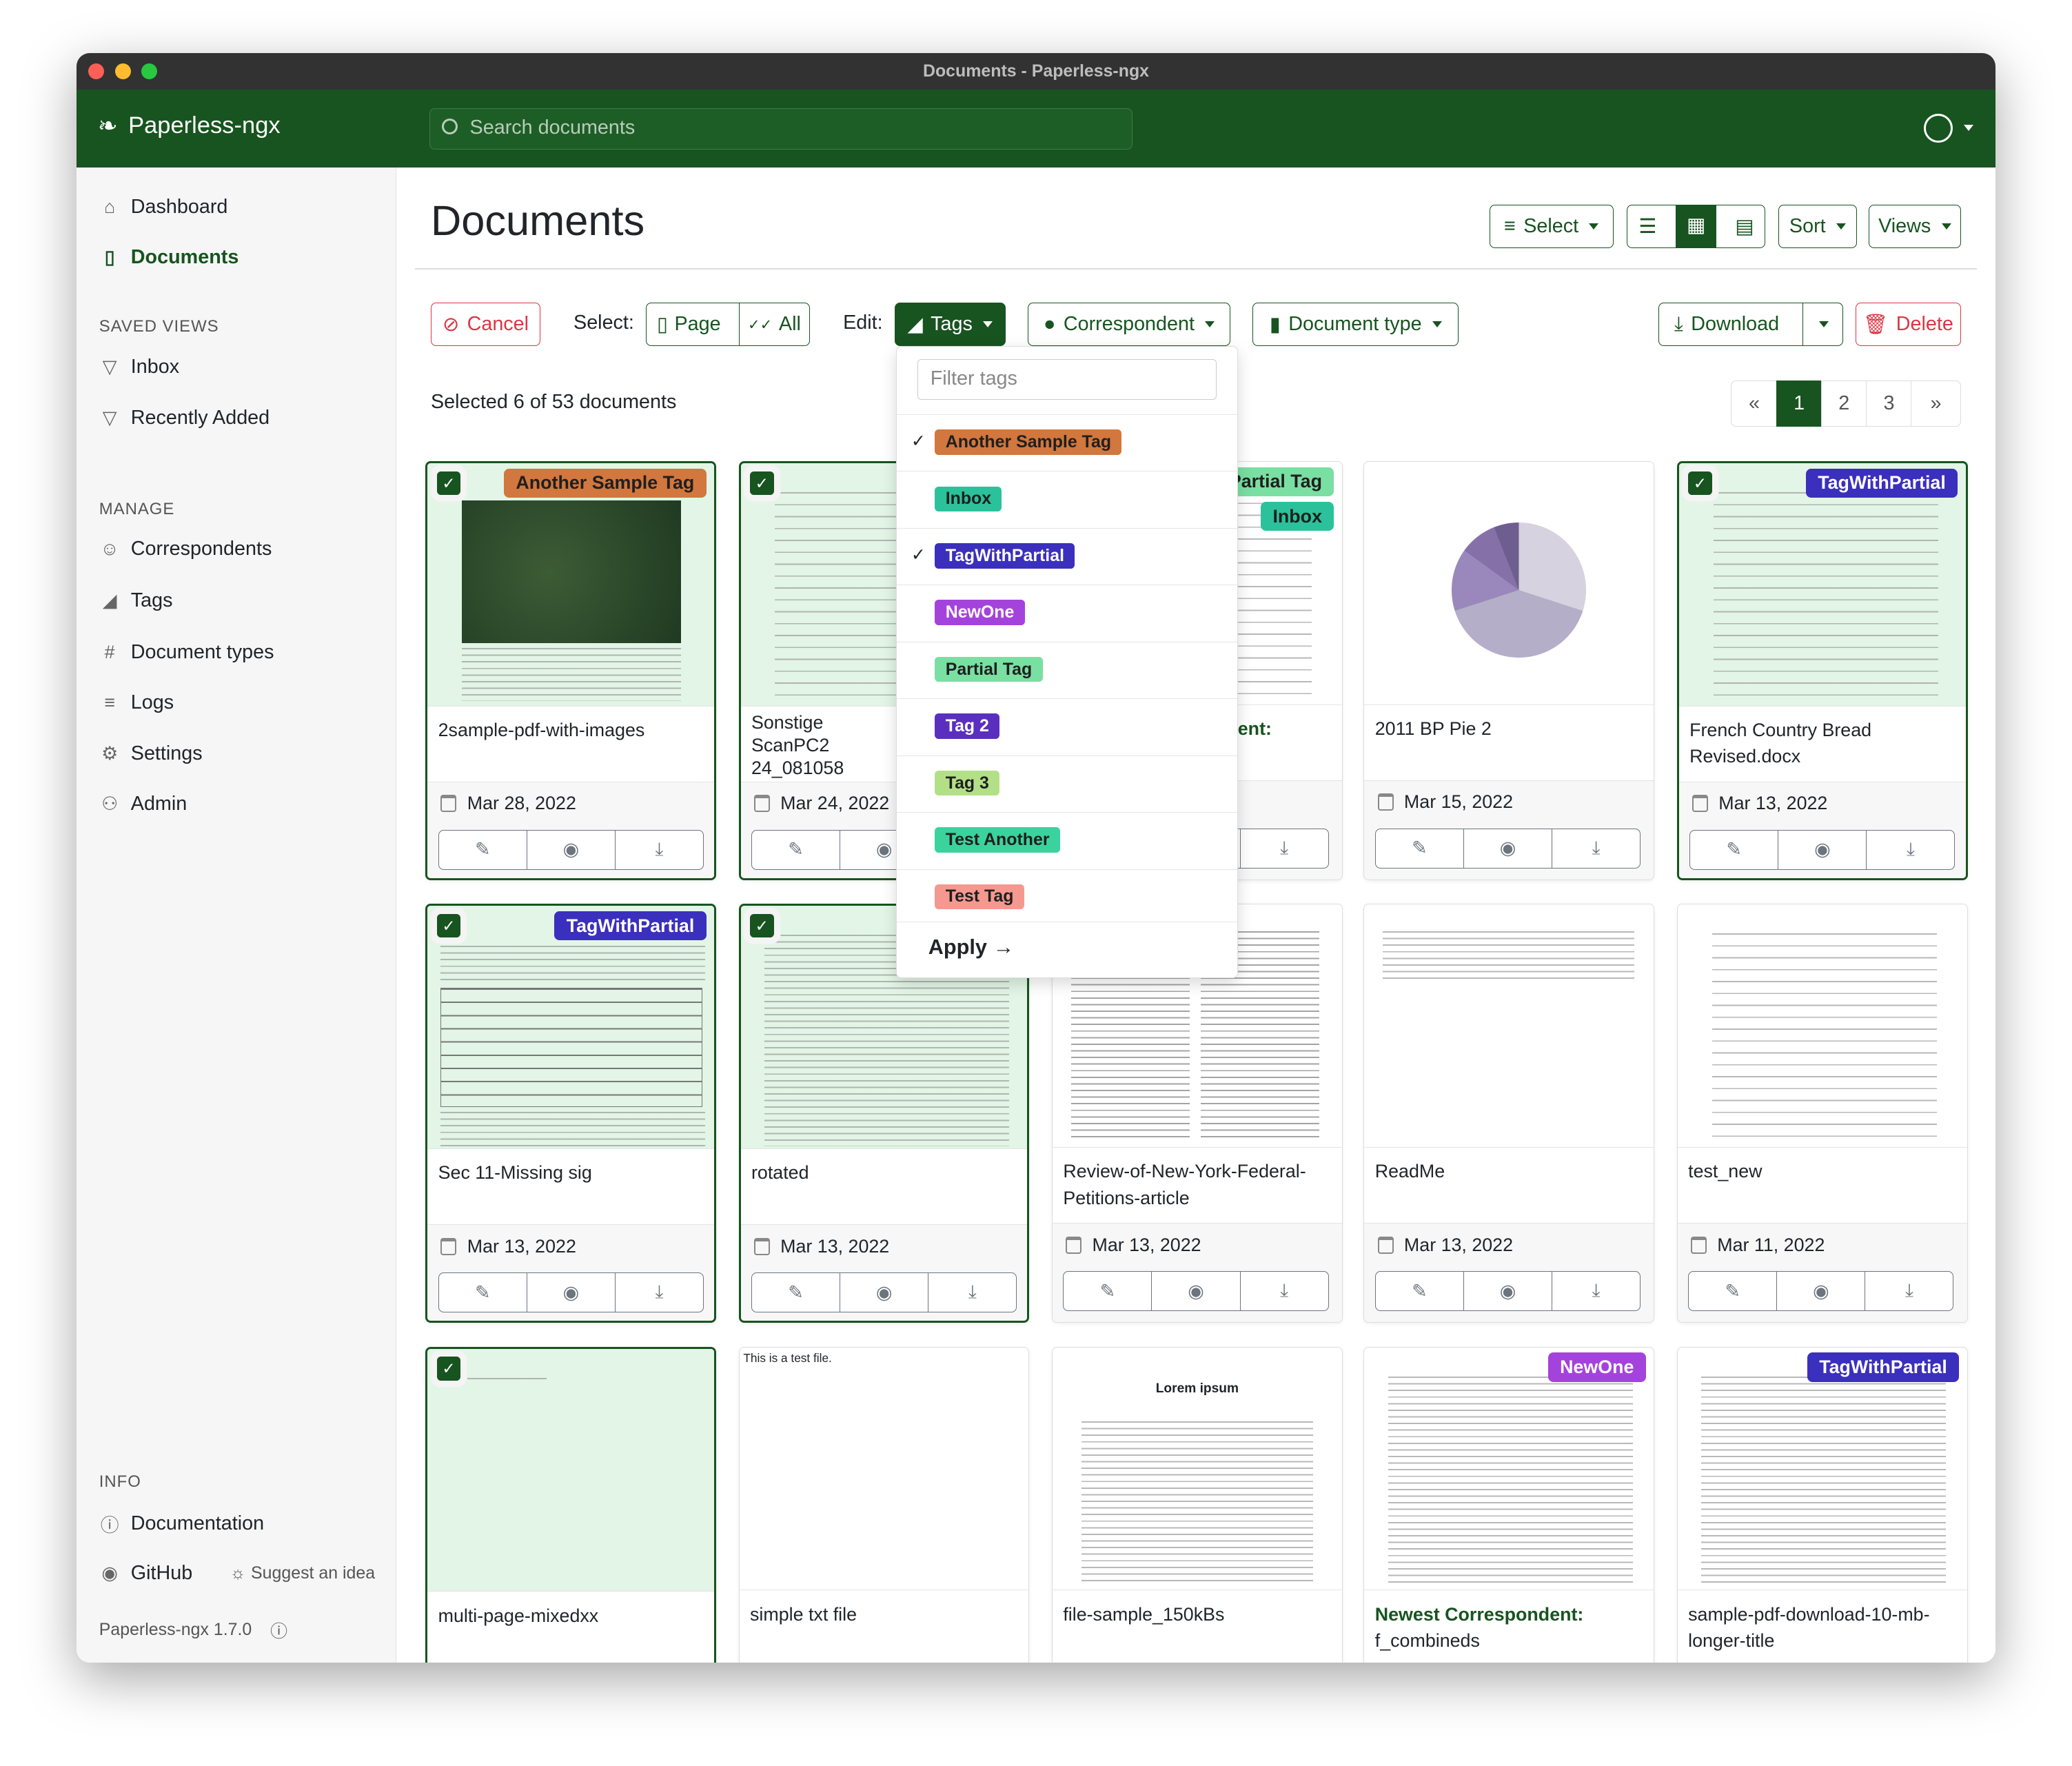  I want to click on sidebar-item-tags: ◢ Tags, so click(136, 600).